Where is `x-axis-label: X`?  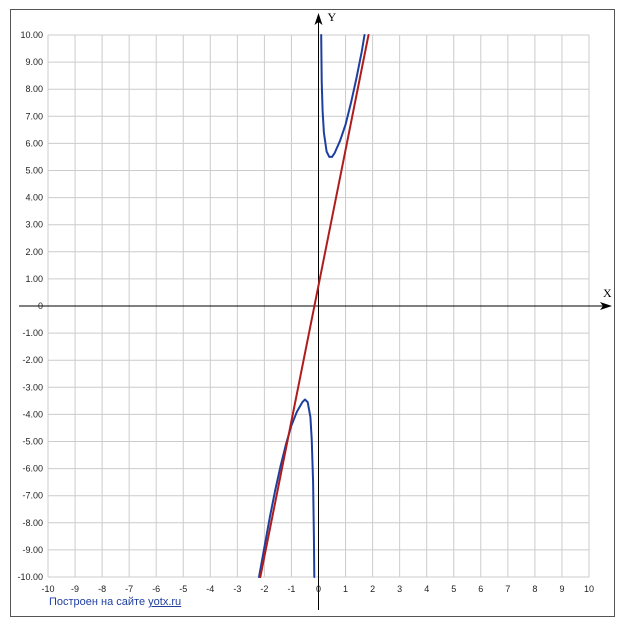
x-axis-label: X is located at coordinates (607, 293).